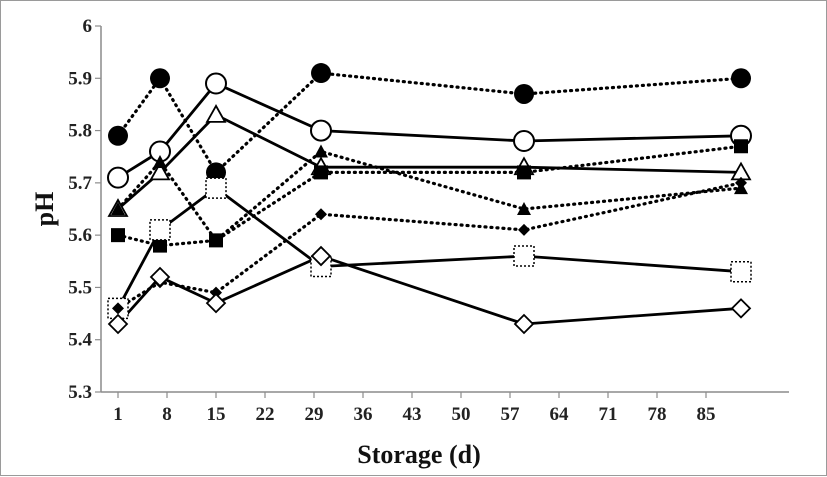 This screenshot has height=477, width=827. I want to click on y-tick-label: 5.7, so click(80, 183).